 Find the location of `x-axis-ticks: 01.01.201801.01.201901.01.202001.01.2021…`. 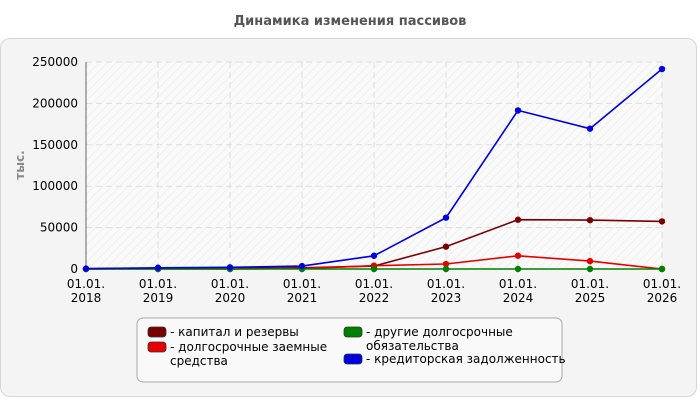

x-axis-ticks: 01.01.201801.01.201901.01.202001.01.2021… is located at coordinates (374, 291).